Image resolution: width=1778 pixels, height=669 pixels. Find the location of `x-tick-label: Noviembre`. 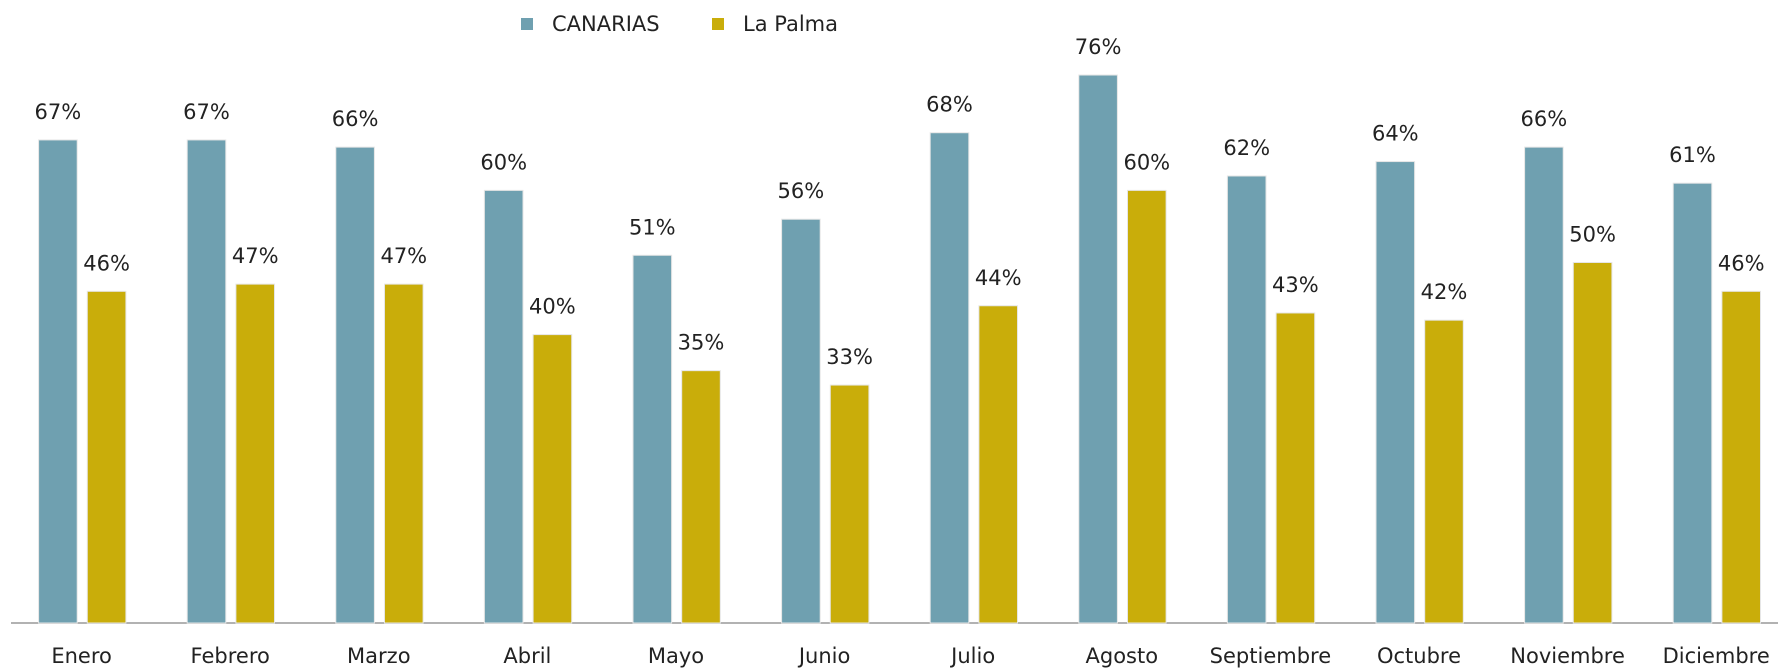

x-tick-label: Noviembre is located at coordinates (1567, 656).